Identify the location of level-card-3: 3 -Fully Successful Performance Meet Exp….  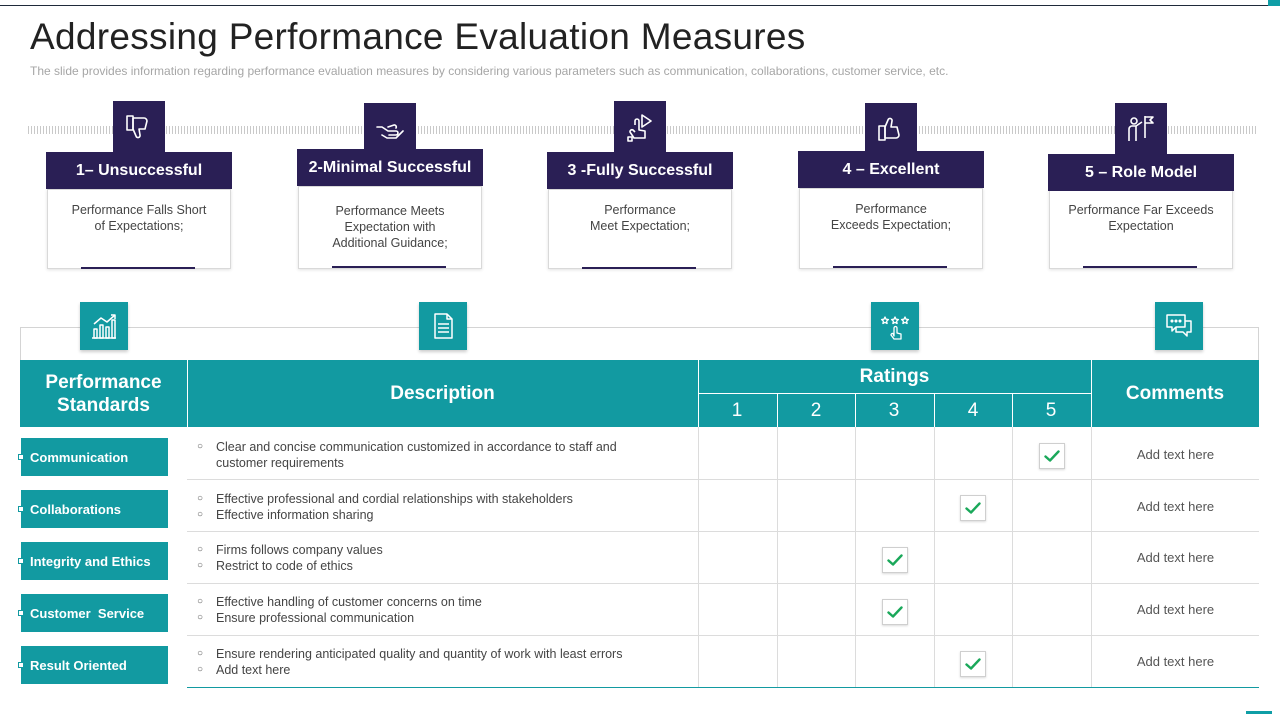
(640, 186).